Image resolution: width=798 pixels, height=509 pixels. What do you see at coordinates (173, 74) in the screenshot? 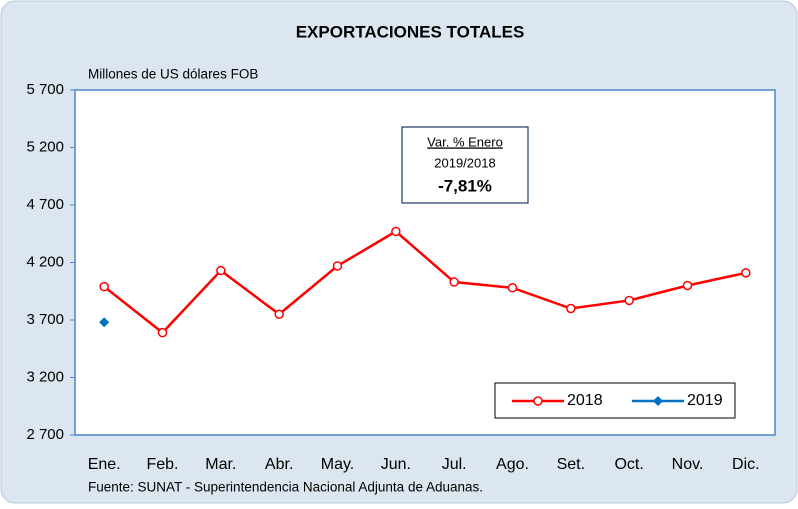
I see `y-axis-label: Millones de US dólares FOB` at bounding box center [173, 74].